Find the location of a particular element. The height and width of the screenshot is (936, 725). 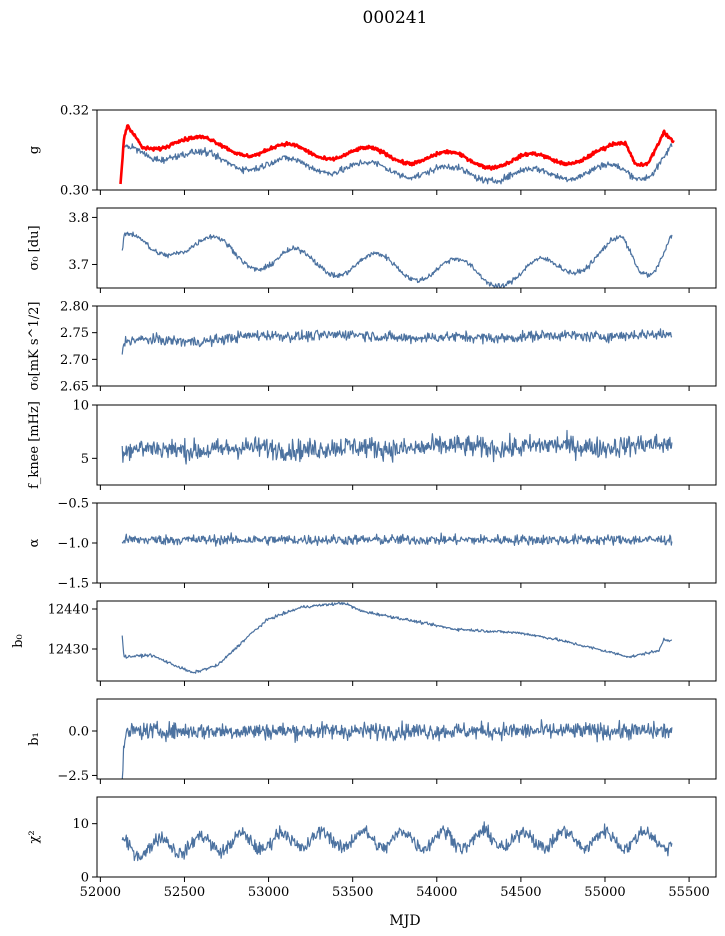

y-axis-label: g is located at coordinates (34, 150).